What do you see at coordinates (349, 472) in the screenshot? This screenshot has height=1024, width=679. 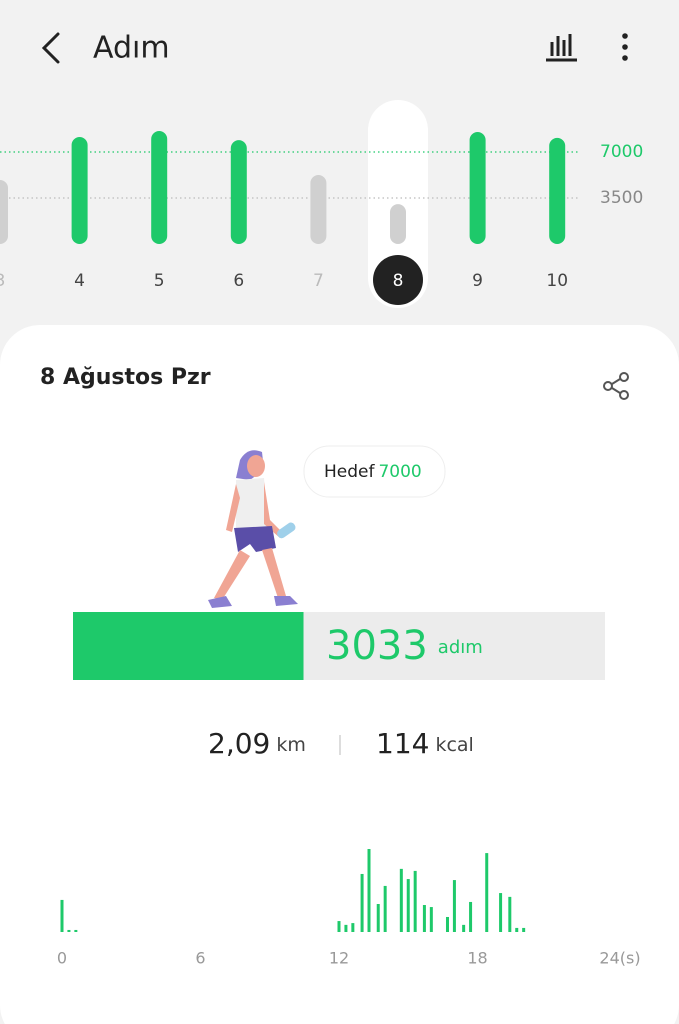 I see `goal-label: Hedef` at bounding box center [349, 472].